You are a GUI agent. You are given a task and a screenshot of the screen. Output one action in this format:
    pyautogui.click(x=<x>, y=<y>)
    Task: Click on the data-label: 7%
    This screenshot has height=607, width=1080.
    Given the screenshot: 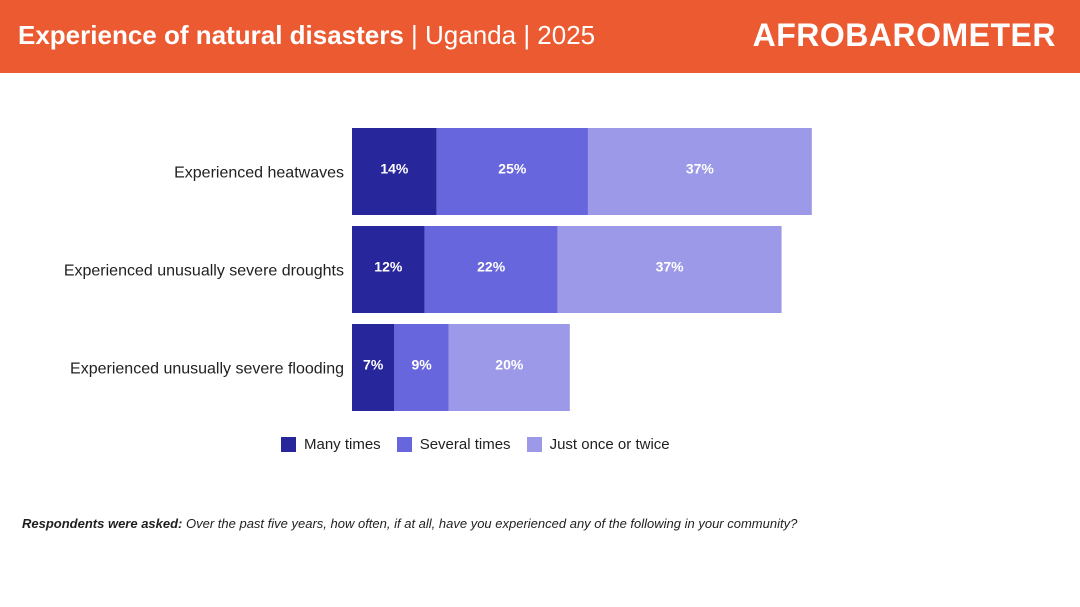 What is the action you would take?
    pyautogui.click(x=373, y=365)
    